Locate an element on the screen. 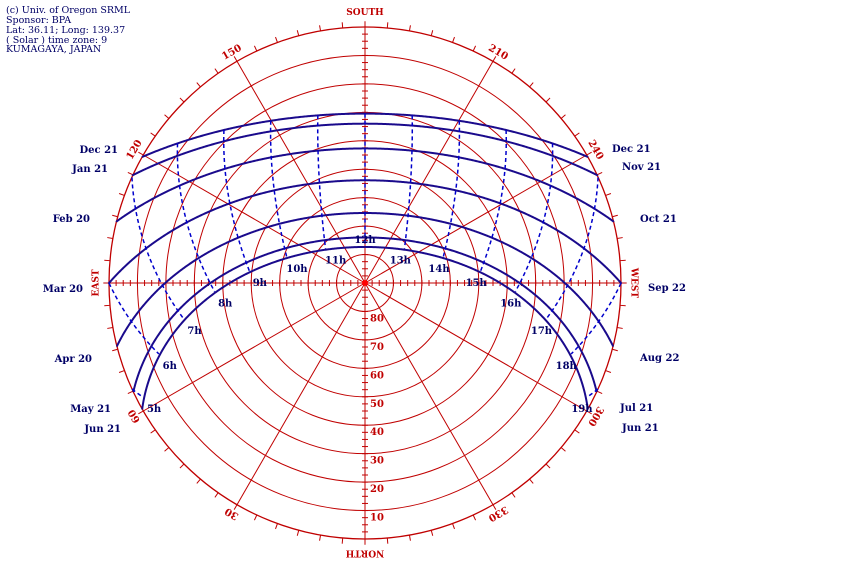  date-label: Oct 21 is located at coordinates (658, 219).